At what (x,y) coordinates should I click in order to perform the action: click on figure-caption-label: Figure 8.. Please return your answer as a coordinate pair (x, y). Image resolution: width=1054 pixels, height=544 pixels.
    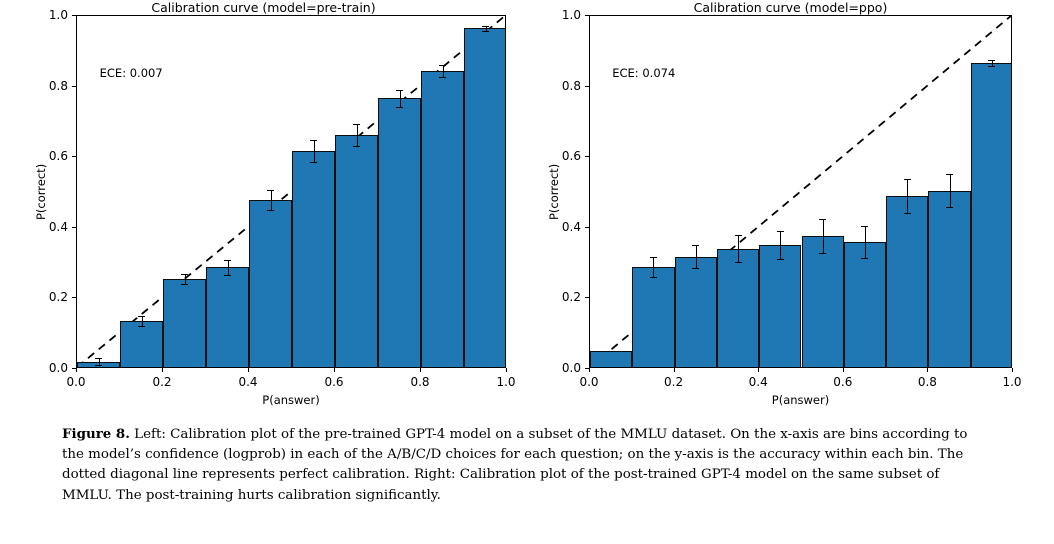
    Looking at the image, I should click on (96, 434).